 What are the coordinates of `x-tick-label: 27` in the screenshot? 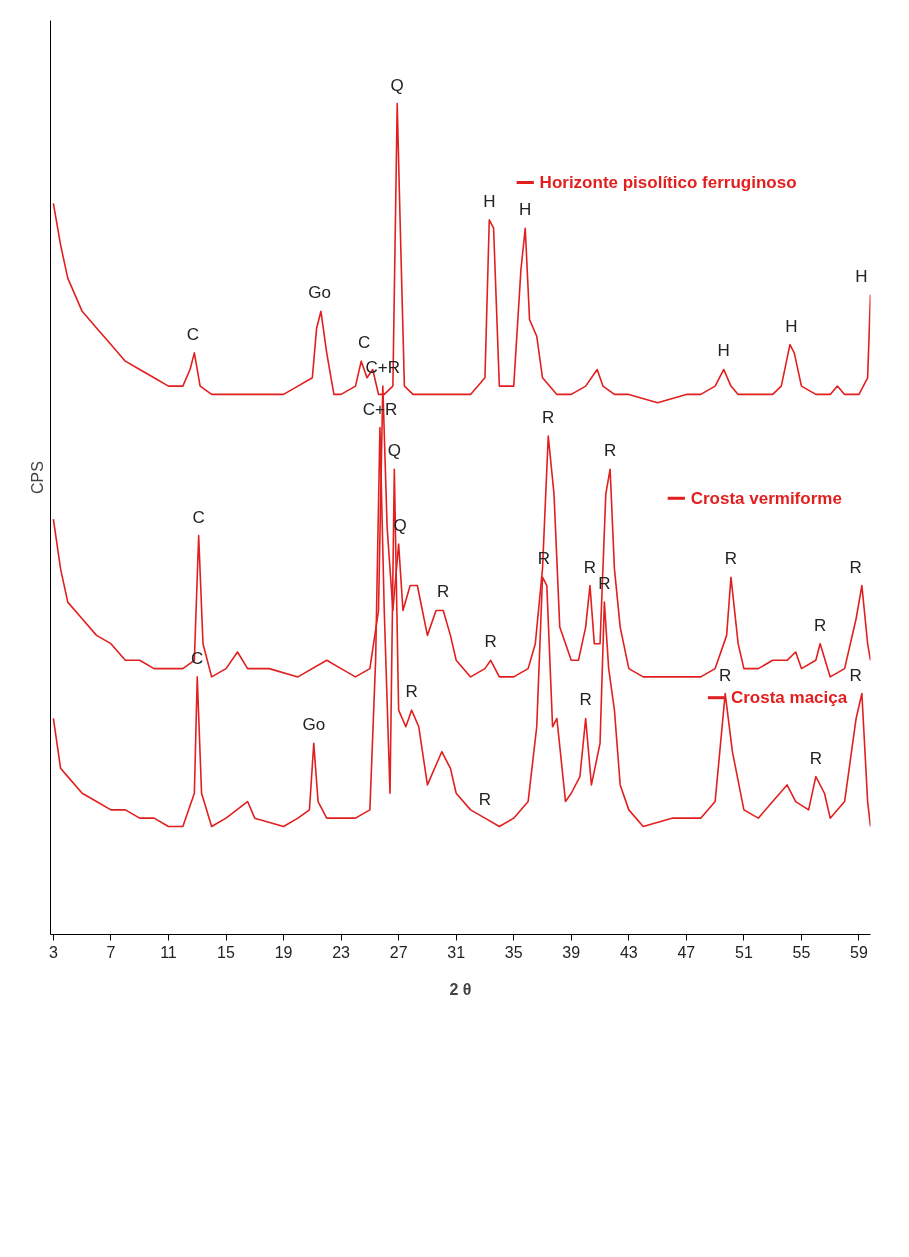 It's located at (398, 952).